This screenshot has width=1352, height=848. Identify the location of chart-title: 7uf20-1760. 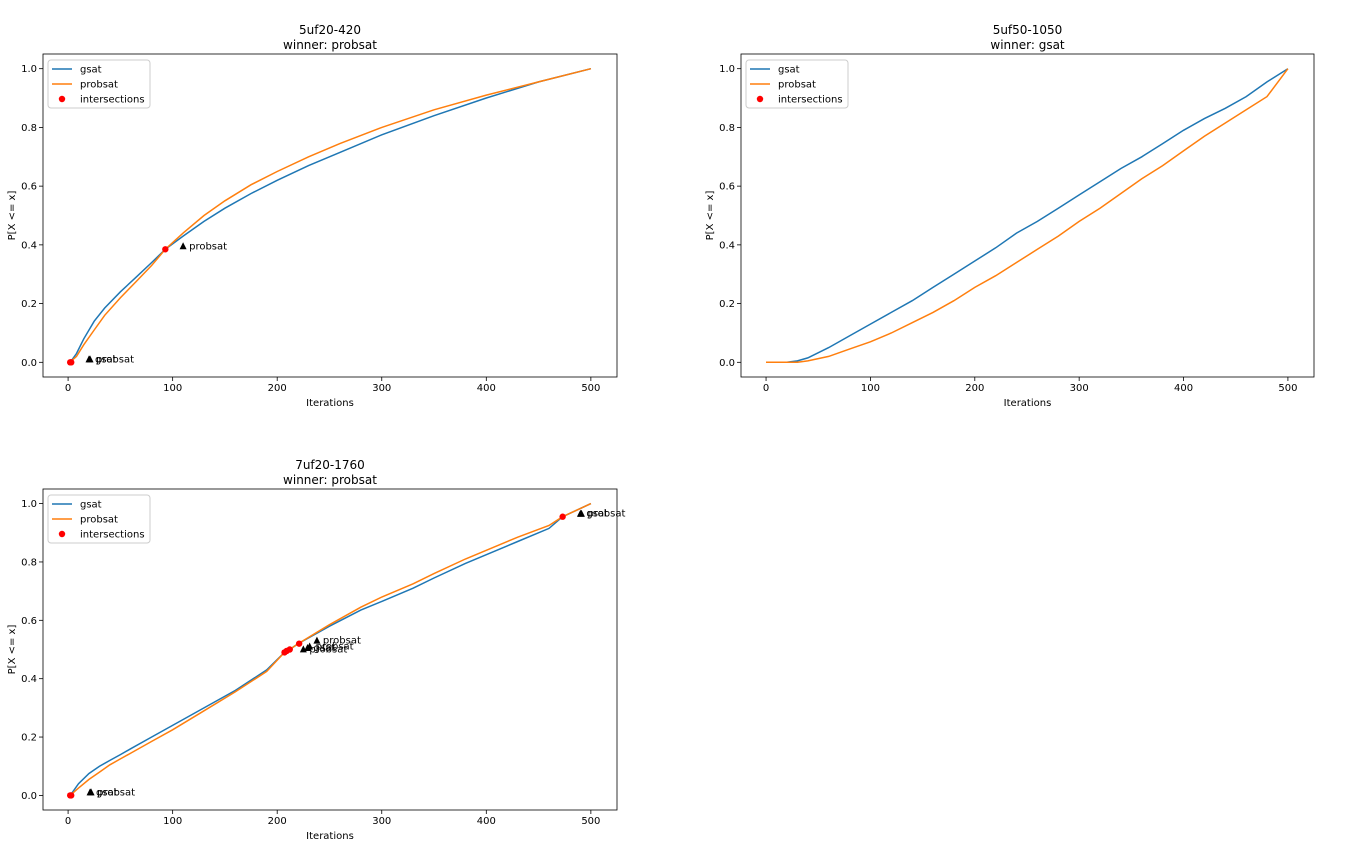
(330, 465).